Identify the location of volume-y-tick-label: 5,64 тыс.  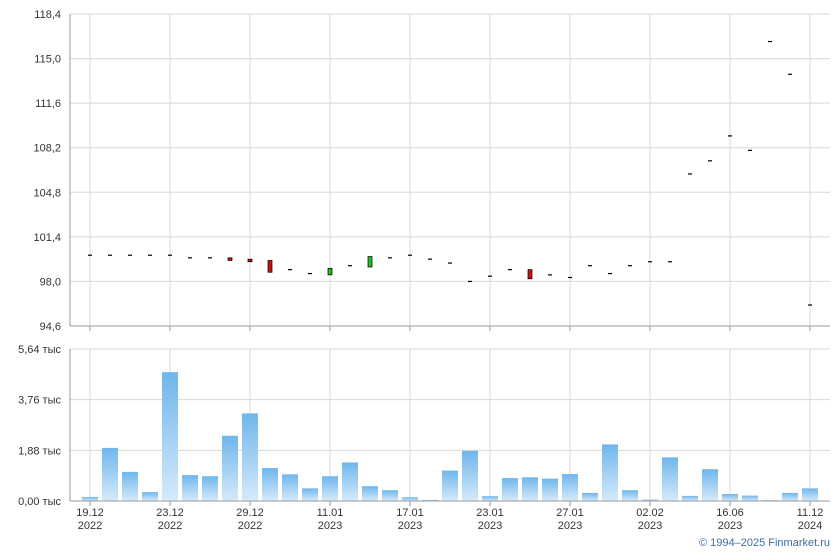
(39, 350).